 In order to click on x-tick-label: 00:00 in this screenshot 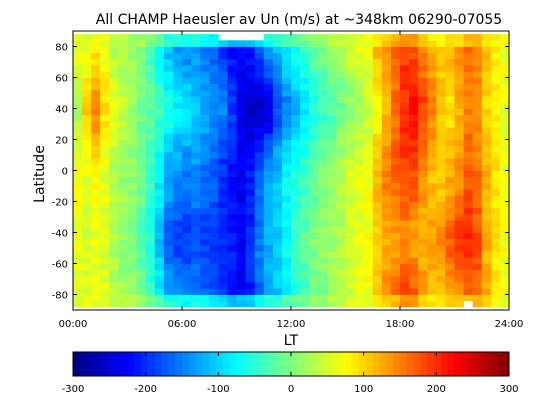, I will do `click(73, 324)`.